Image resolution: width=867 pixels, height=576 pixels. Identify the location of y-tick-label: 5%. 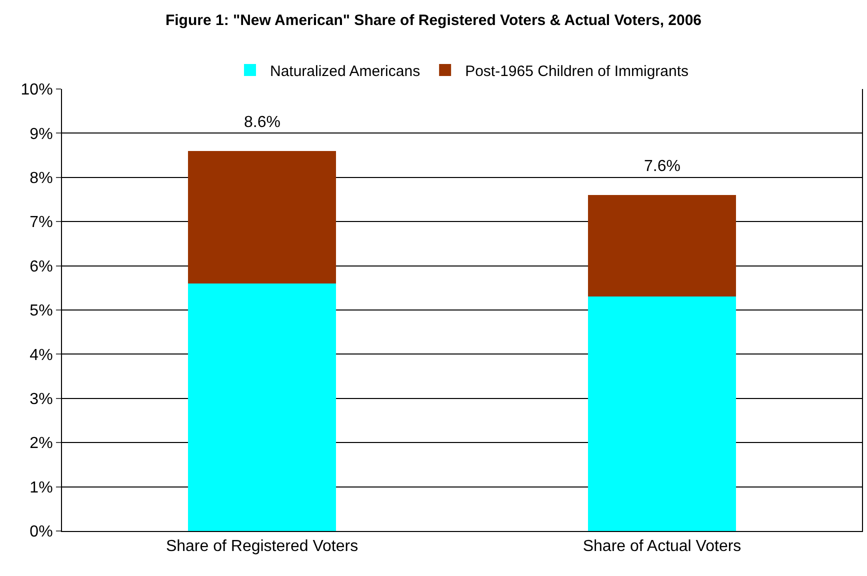
(41, 311).